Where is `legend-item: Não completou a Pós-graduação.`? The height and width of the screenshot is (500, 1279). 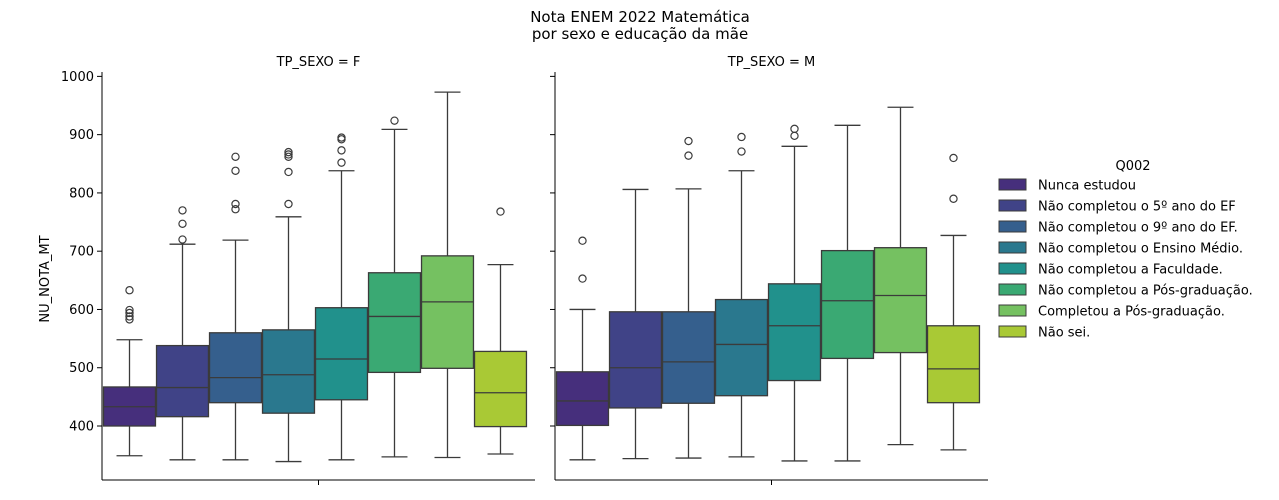 legend-item: Não completou a Pós-graduação. is located at coordinates (1125, 291).